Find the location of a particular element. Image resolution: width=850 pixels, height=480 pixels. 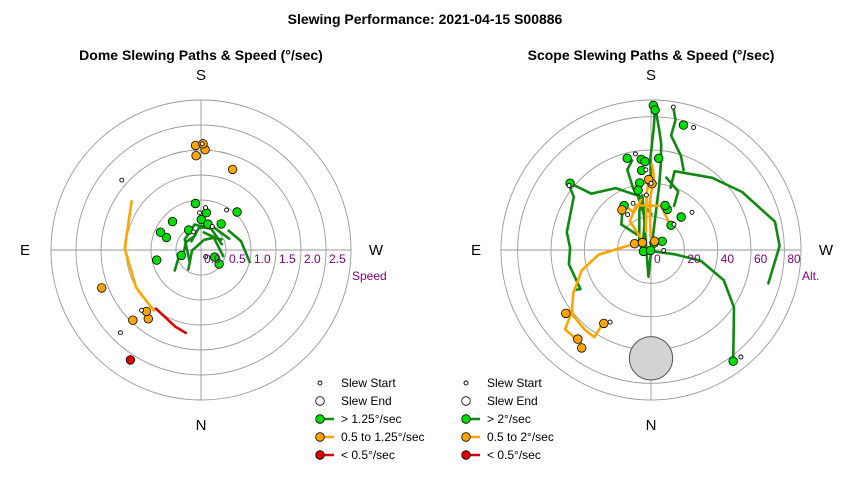

scope-legend-slow-marker is located at coordinates (466, 455).